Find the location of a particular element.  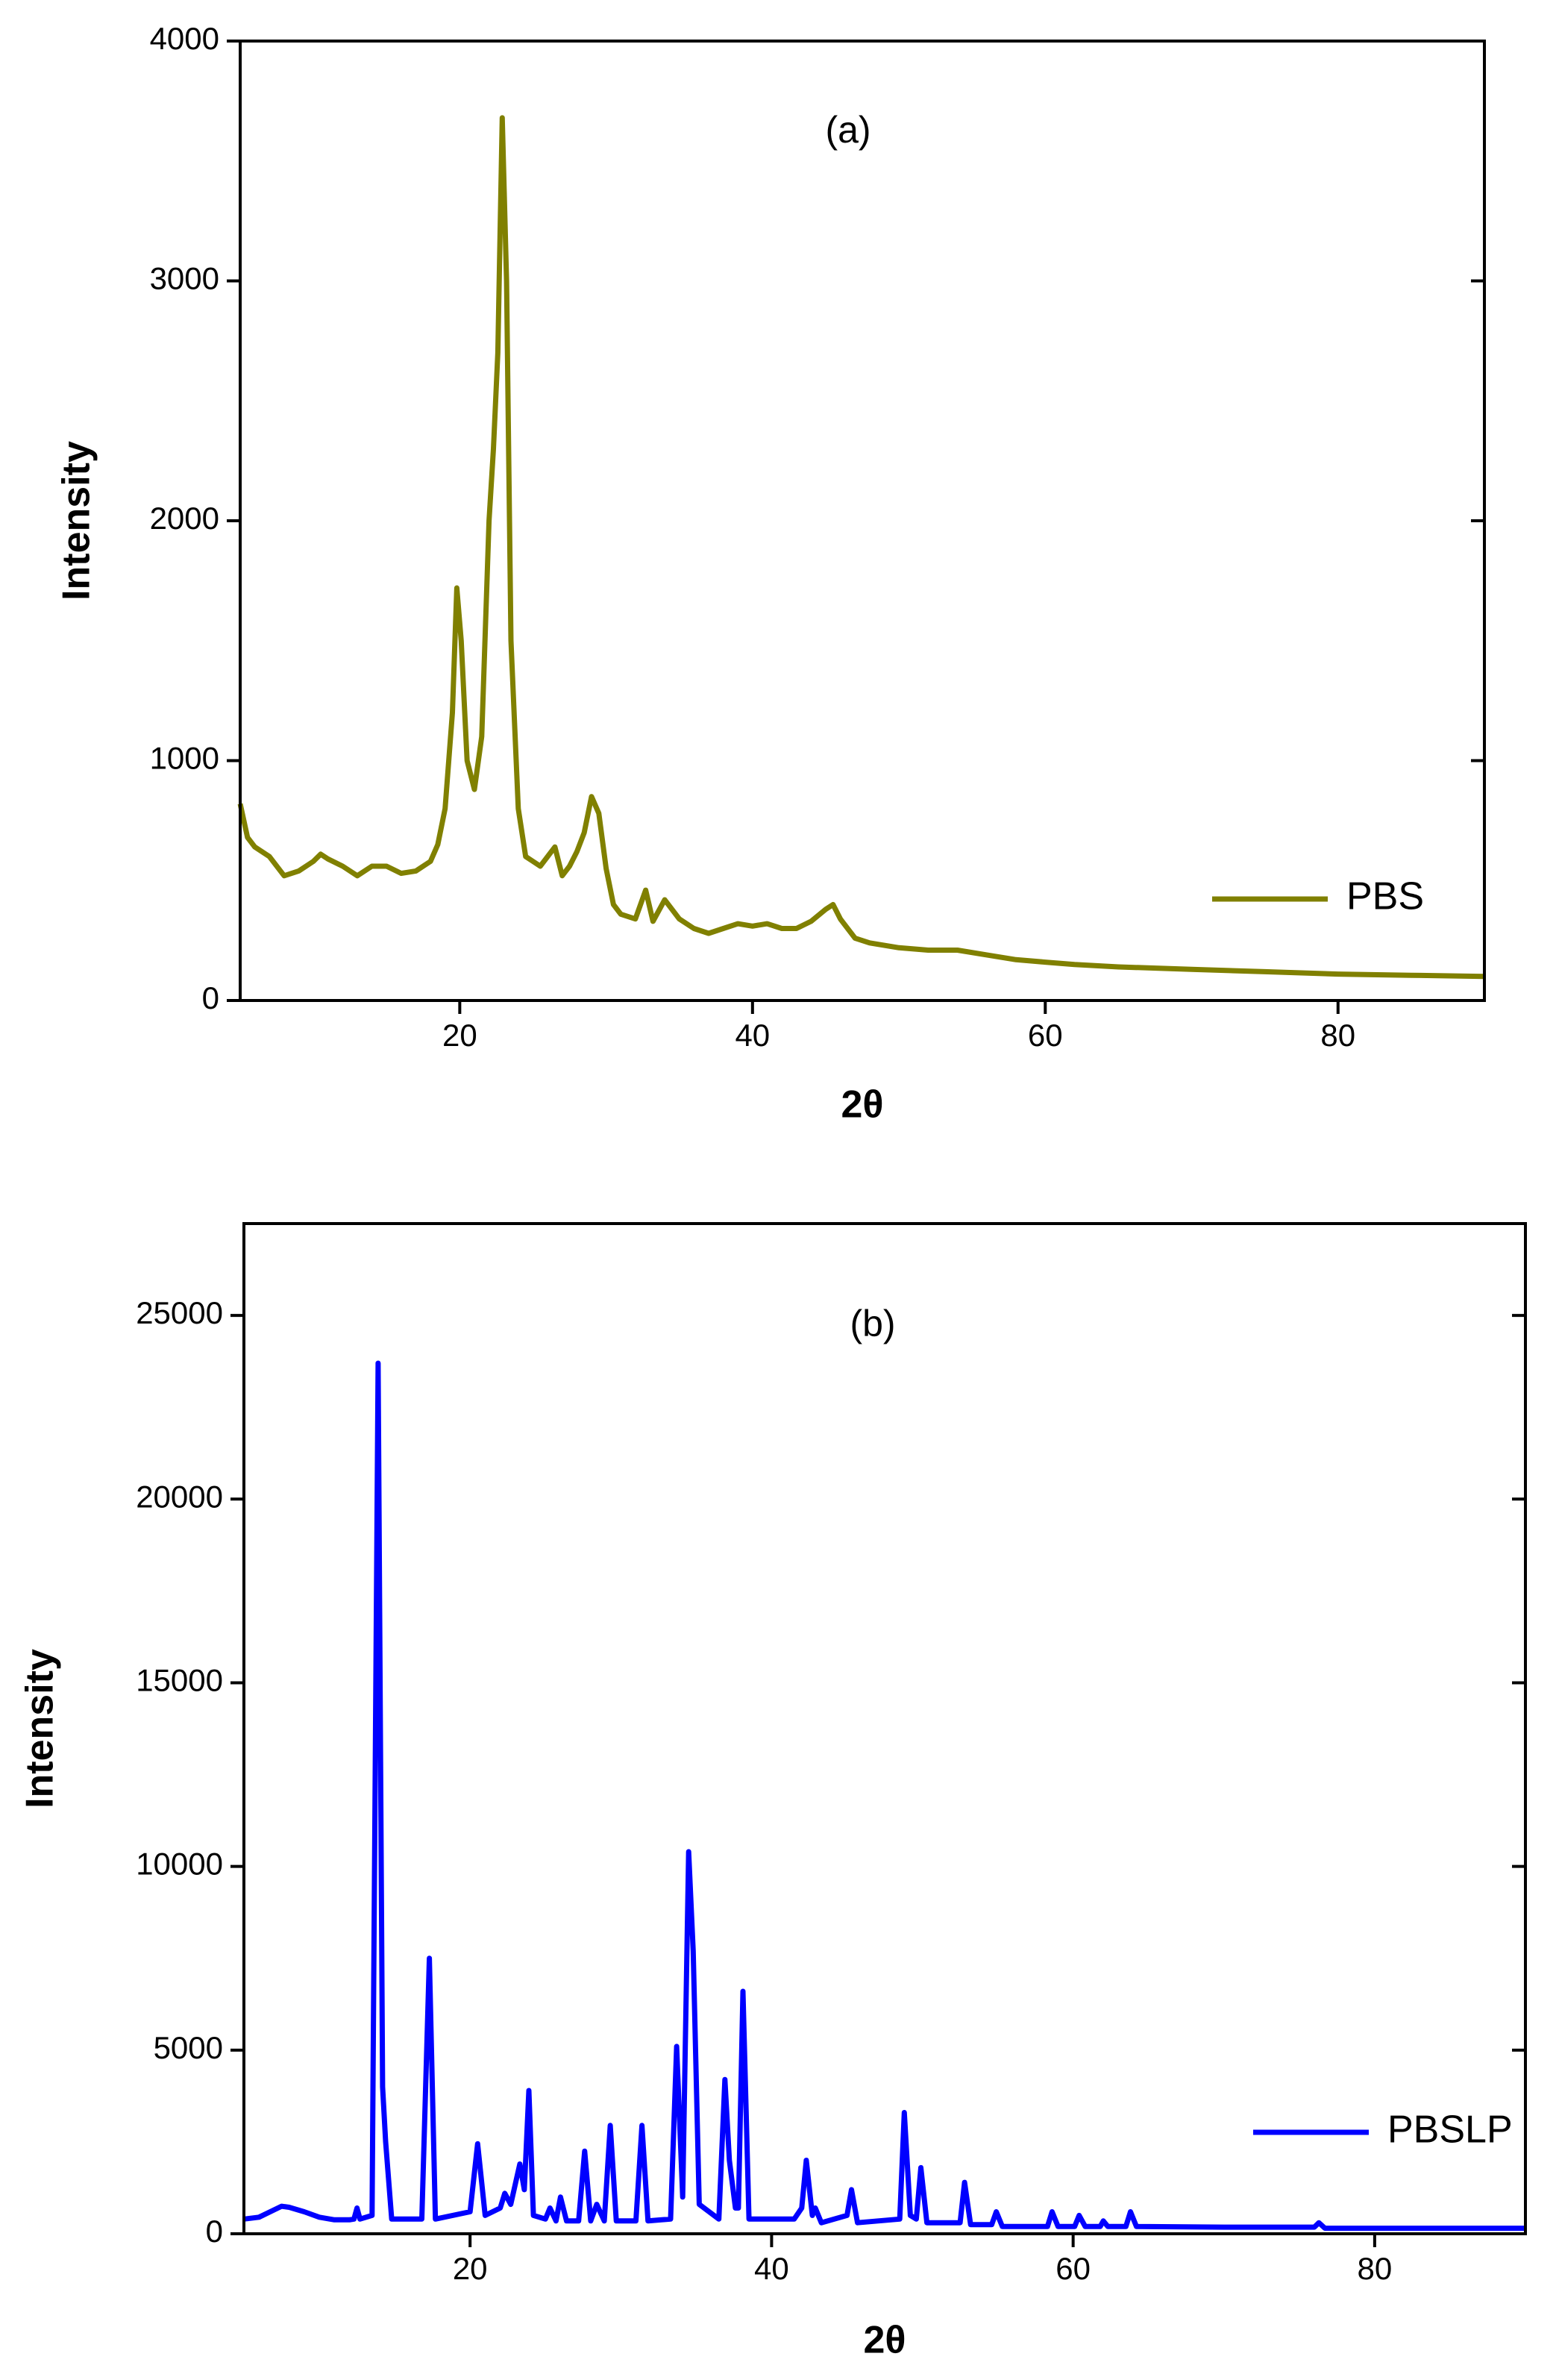

legend-label: PBSLP is located at coordinates (1450, 2130).